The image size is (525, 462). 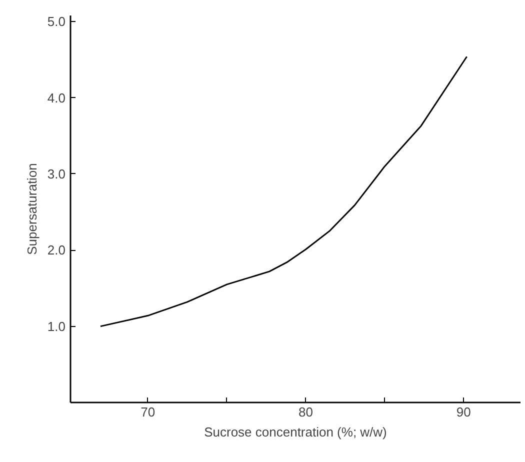 What do you see at coordinates (56, 98) in the screenshot?
I see `y-tick-label: 4.0` at bounding box center [56, 98].